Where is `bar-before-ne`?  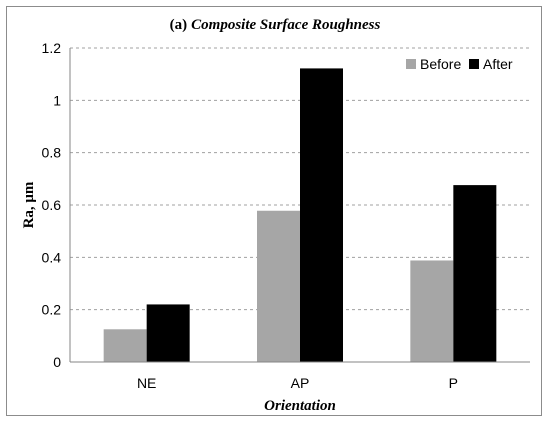 bar-before-ne is located at coordinates (125, 345).